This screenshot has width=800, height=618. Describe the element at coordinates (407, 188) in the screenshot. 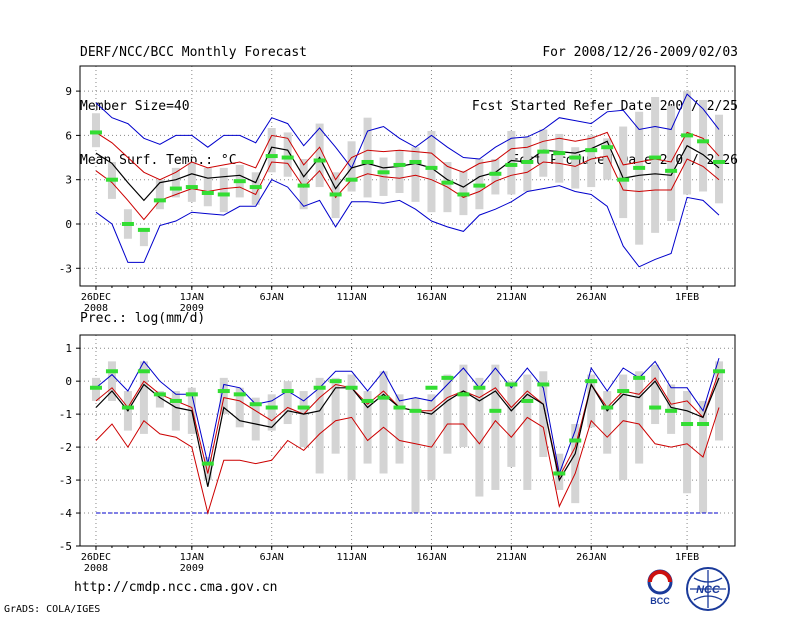

I see `series-line-p10` at that location.